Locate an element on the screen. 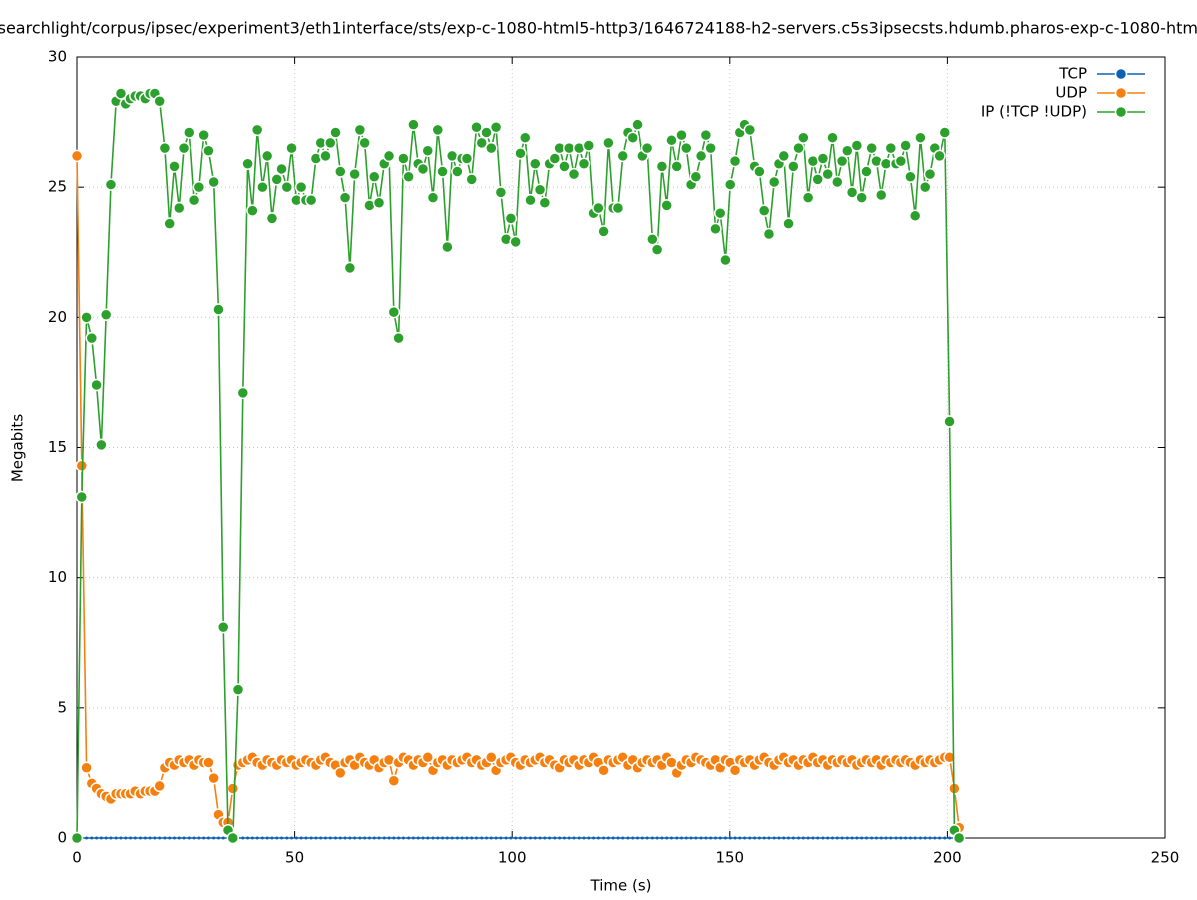 The image size is (1197, 900). legend-label: UDP is located at coordinates (1071, 93).